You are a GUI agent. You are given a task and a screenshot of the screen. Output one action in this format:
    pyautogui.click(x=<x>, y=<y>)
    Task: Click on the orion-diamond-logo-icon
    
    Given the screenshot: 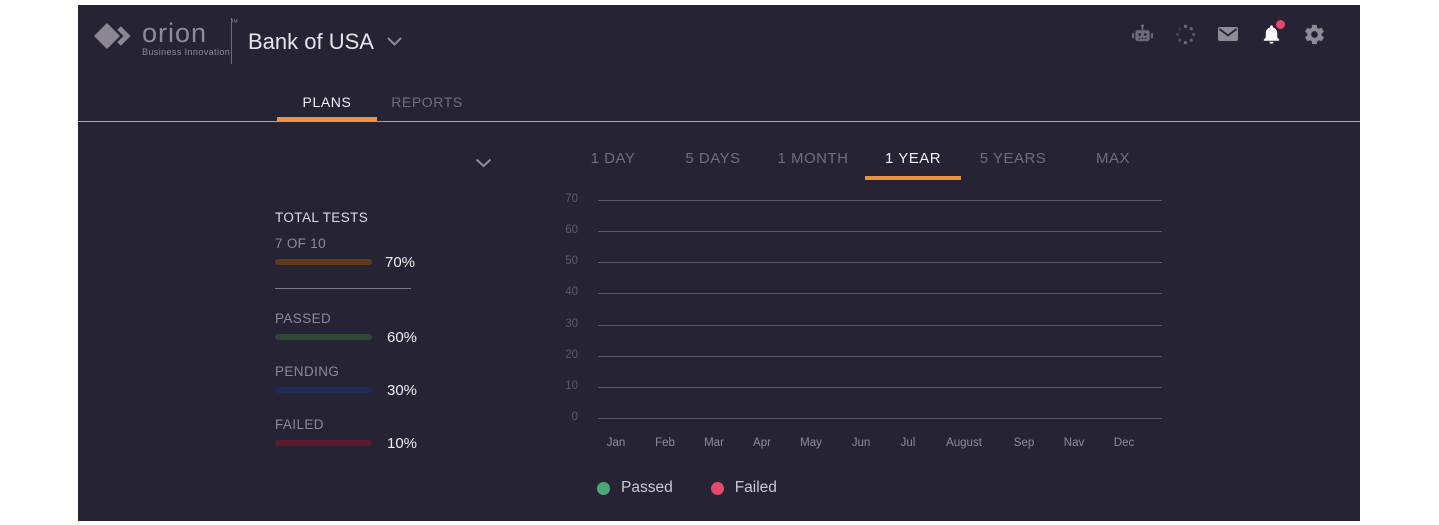 What is the action you would take?
    pyautogui.click(x=115, y=41)
    